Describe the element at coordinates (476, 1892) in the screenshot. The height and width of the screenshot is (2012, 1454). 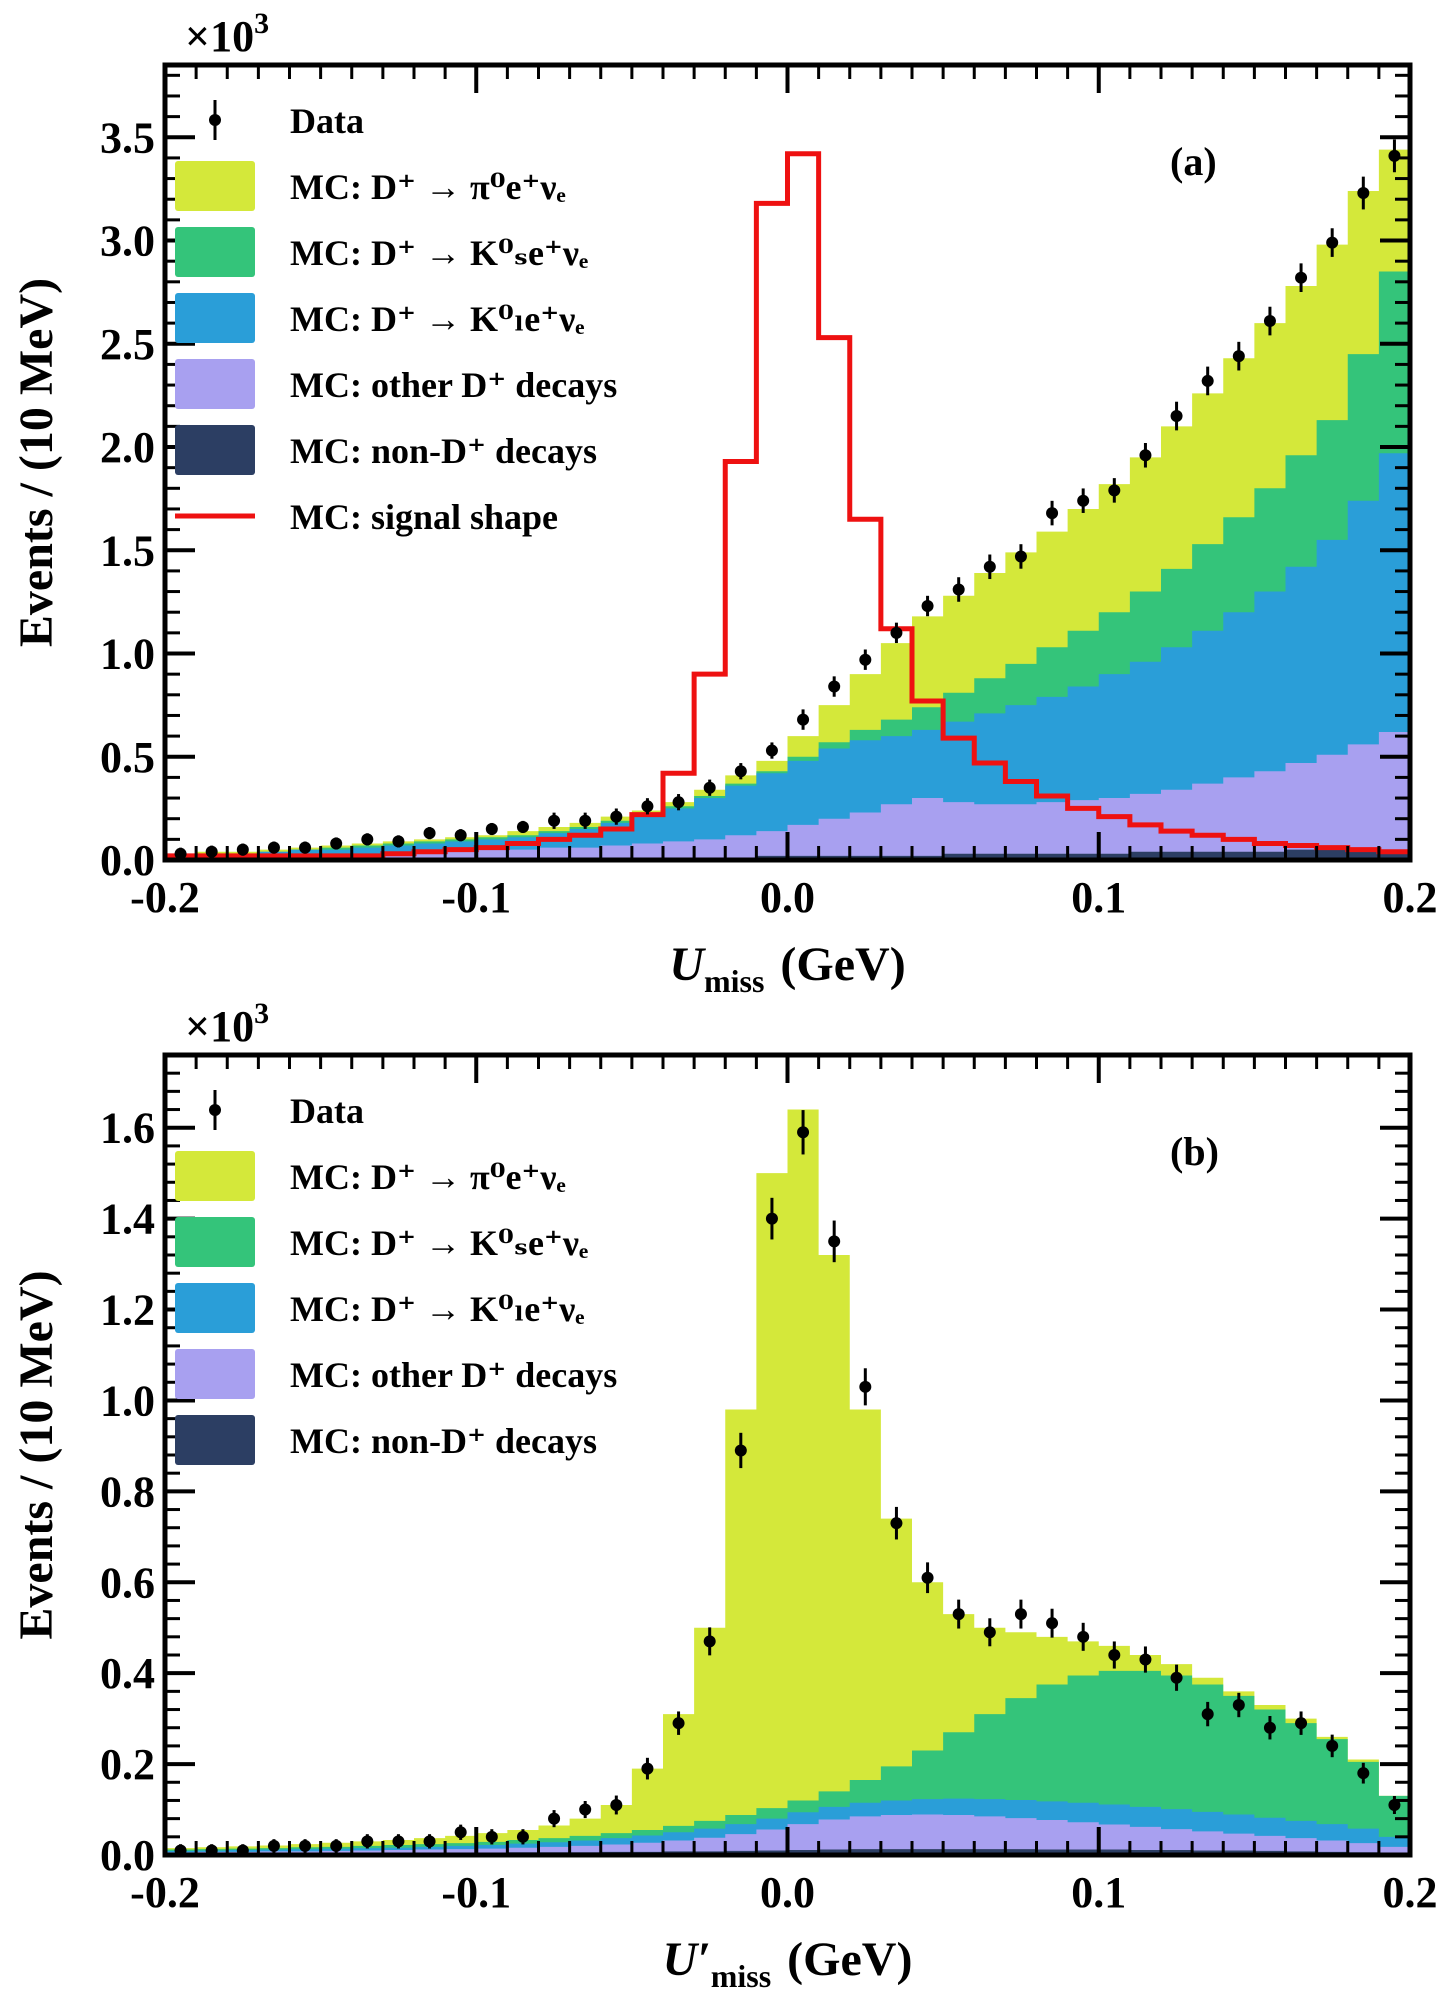
I see `x-tick-label: -0.1` at that location.